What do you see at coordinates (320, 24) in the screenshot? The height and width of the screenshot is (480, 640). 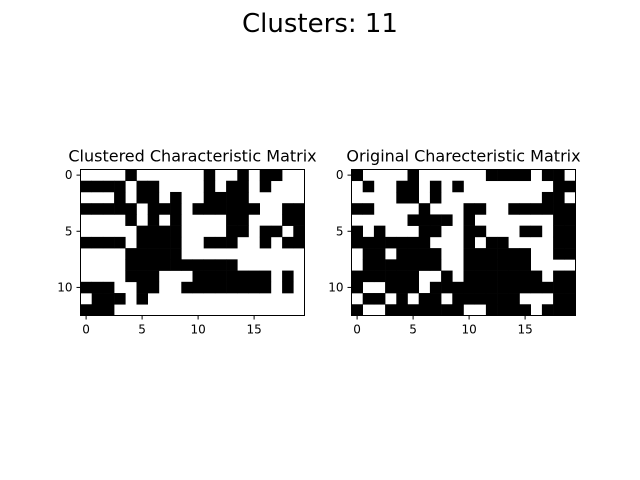 I see `figure-suptitle: Clusters: 11` at bounding box center [320, 24].